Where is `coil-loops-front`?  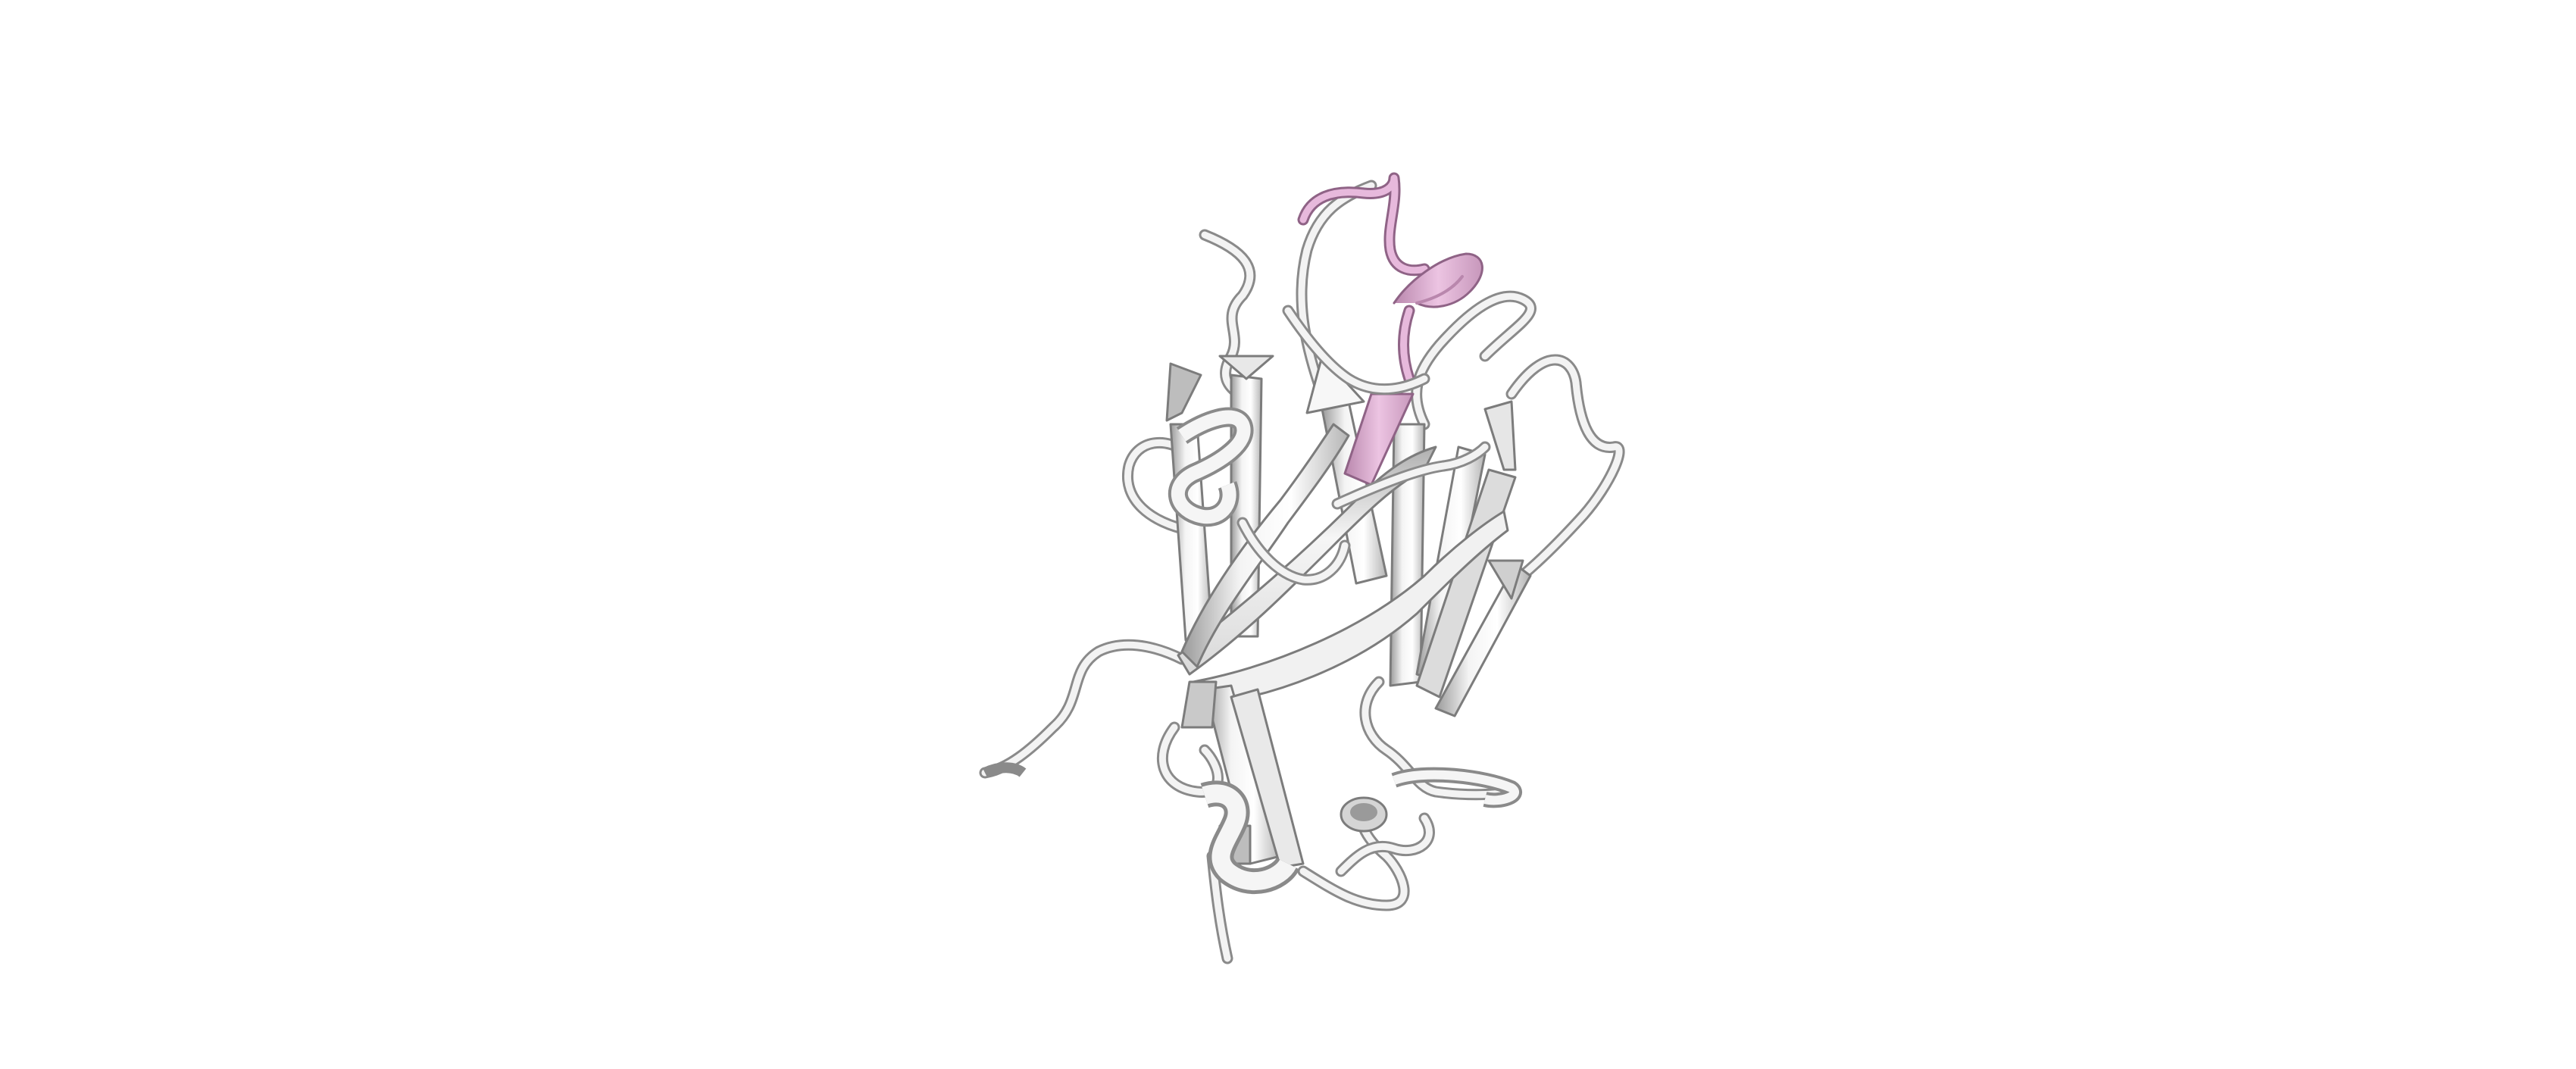
coil-loops-front is located at coordinates (1363, 446).